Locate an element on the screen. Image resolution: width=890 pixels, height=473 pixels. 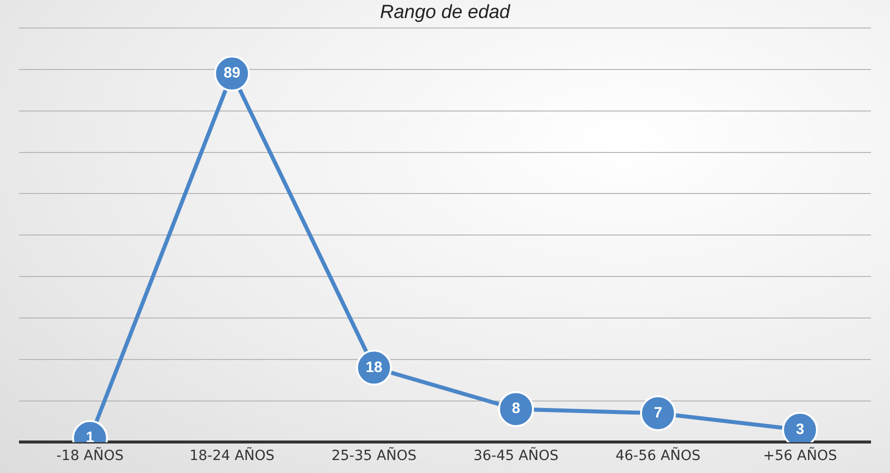
x-tick-label: 25-35 AÑOS is located at coordinates (374, 455).